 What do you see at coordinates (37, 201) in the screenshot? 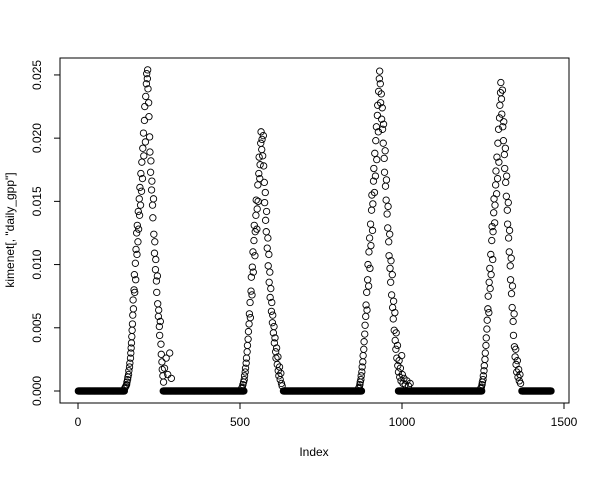
I see `y-tick-label: 0.015` at bounding box center [37, 201].